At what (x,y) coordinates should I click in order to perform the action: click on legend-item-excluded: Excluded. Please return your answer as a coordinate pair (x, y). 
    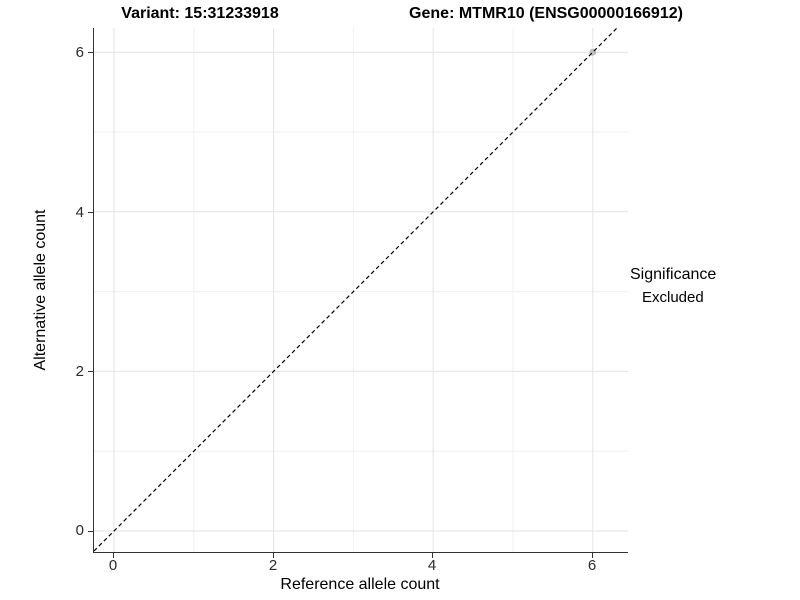
    Looking at the image, I should click on (673, 297).